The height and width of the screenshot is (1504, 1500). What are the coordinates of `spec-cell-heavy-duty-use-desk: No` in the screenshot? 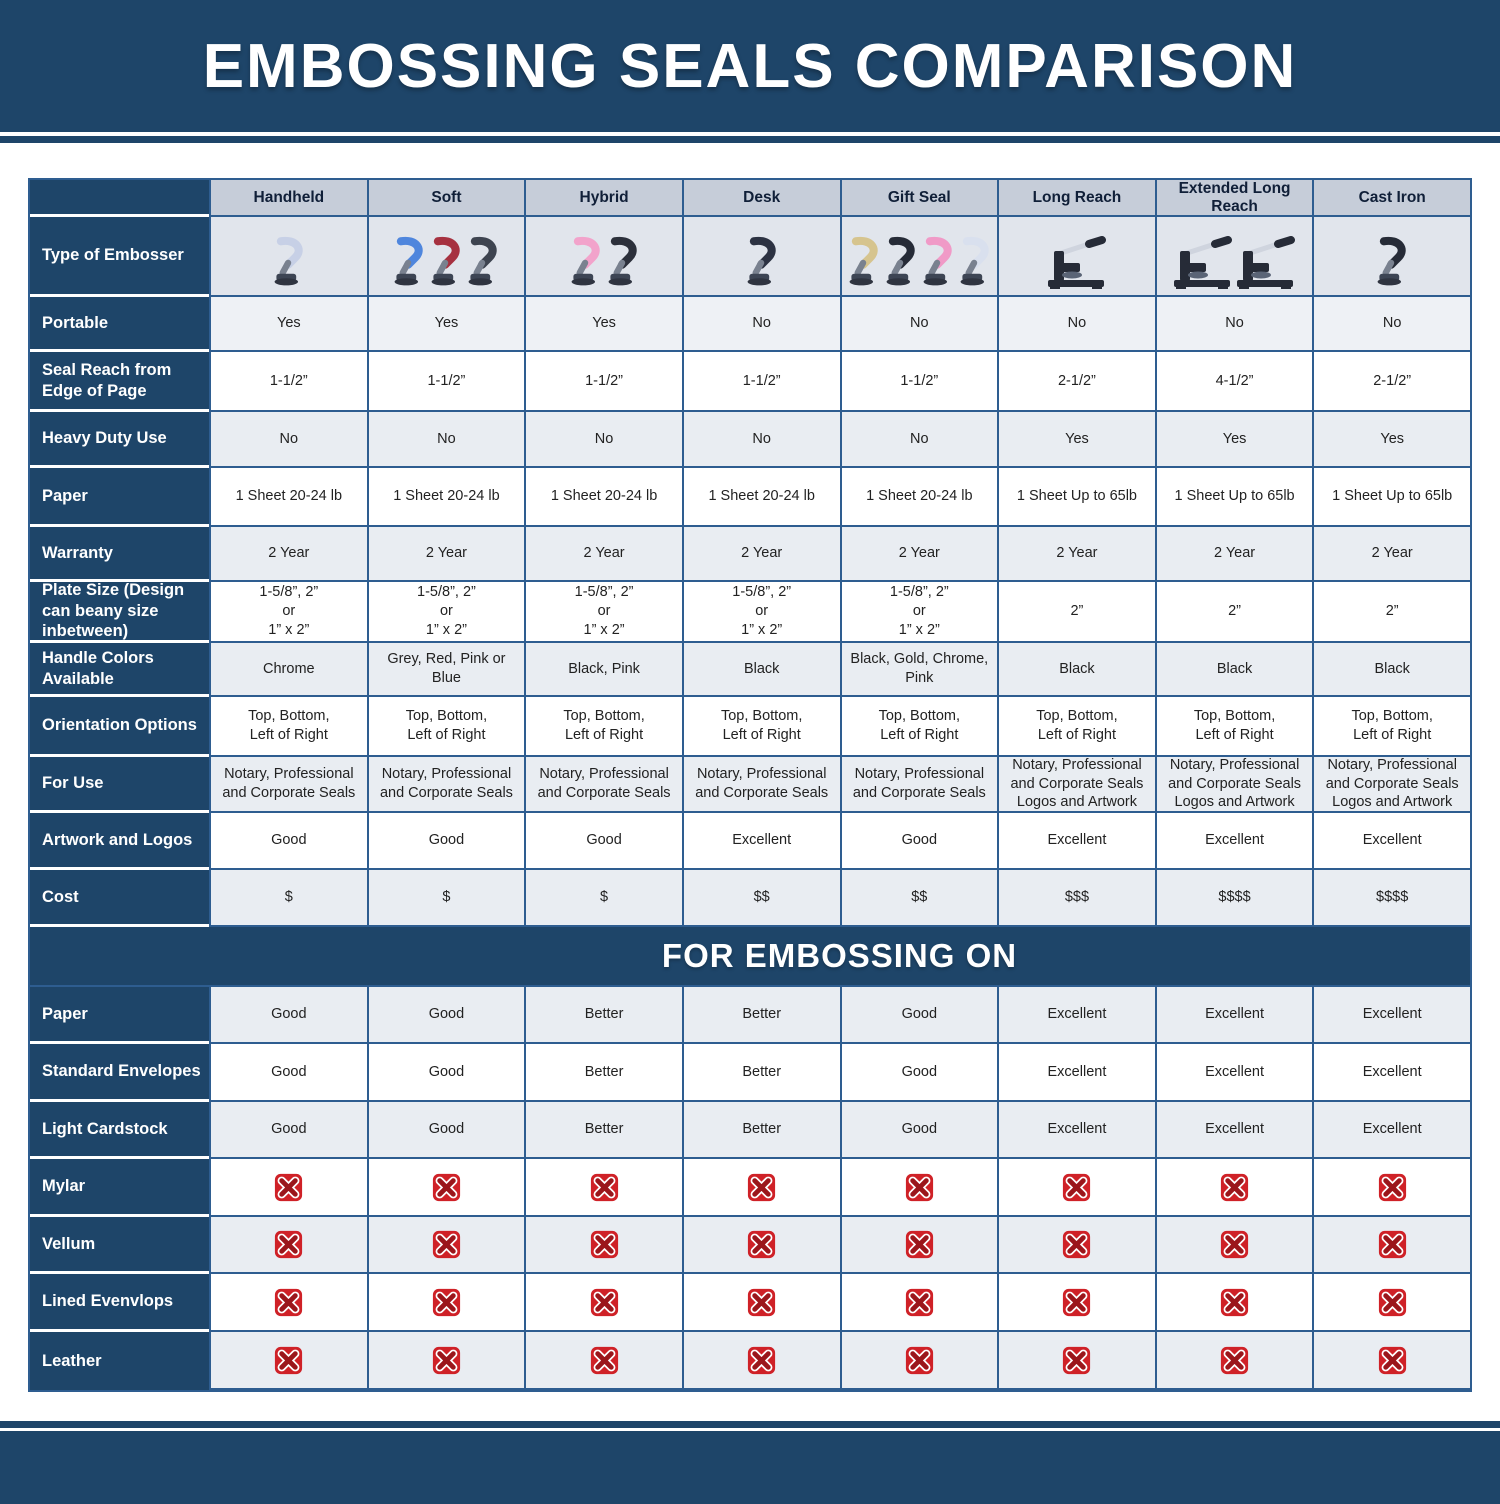 It's located at (760, 440).